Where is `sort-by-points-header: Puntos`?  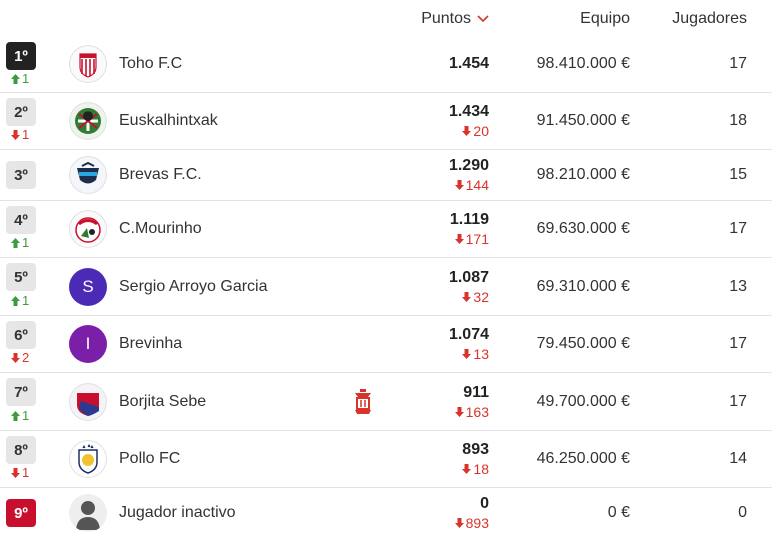
sort-by-points-header: Puntos is located at coordinates (455, 19).